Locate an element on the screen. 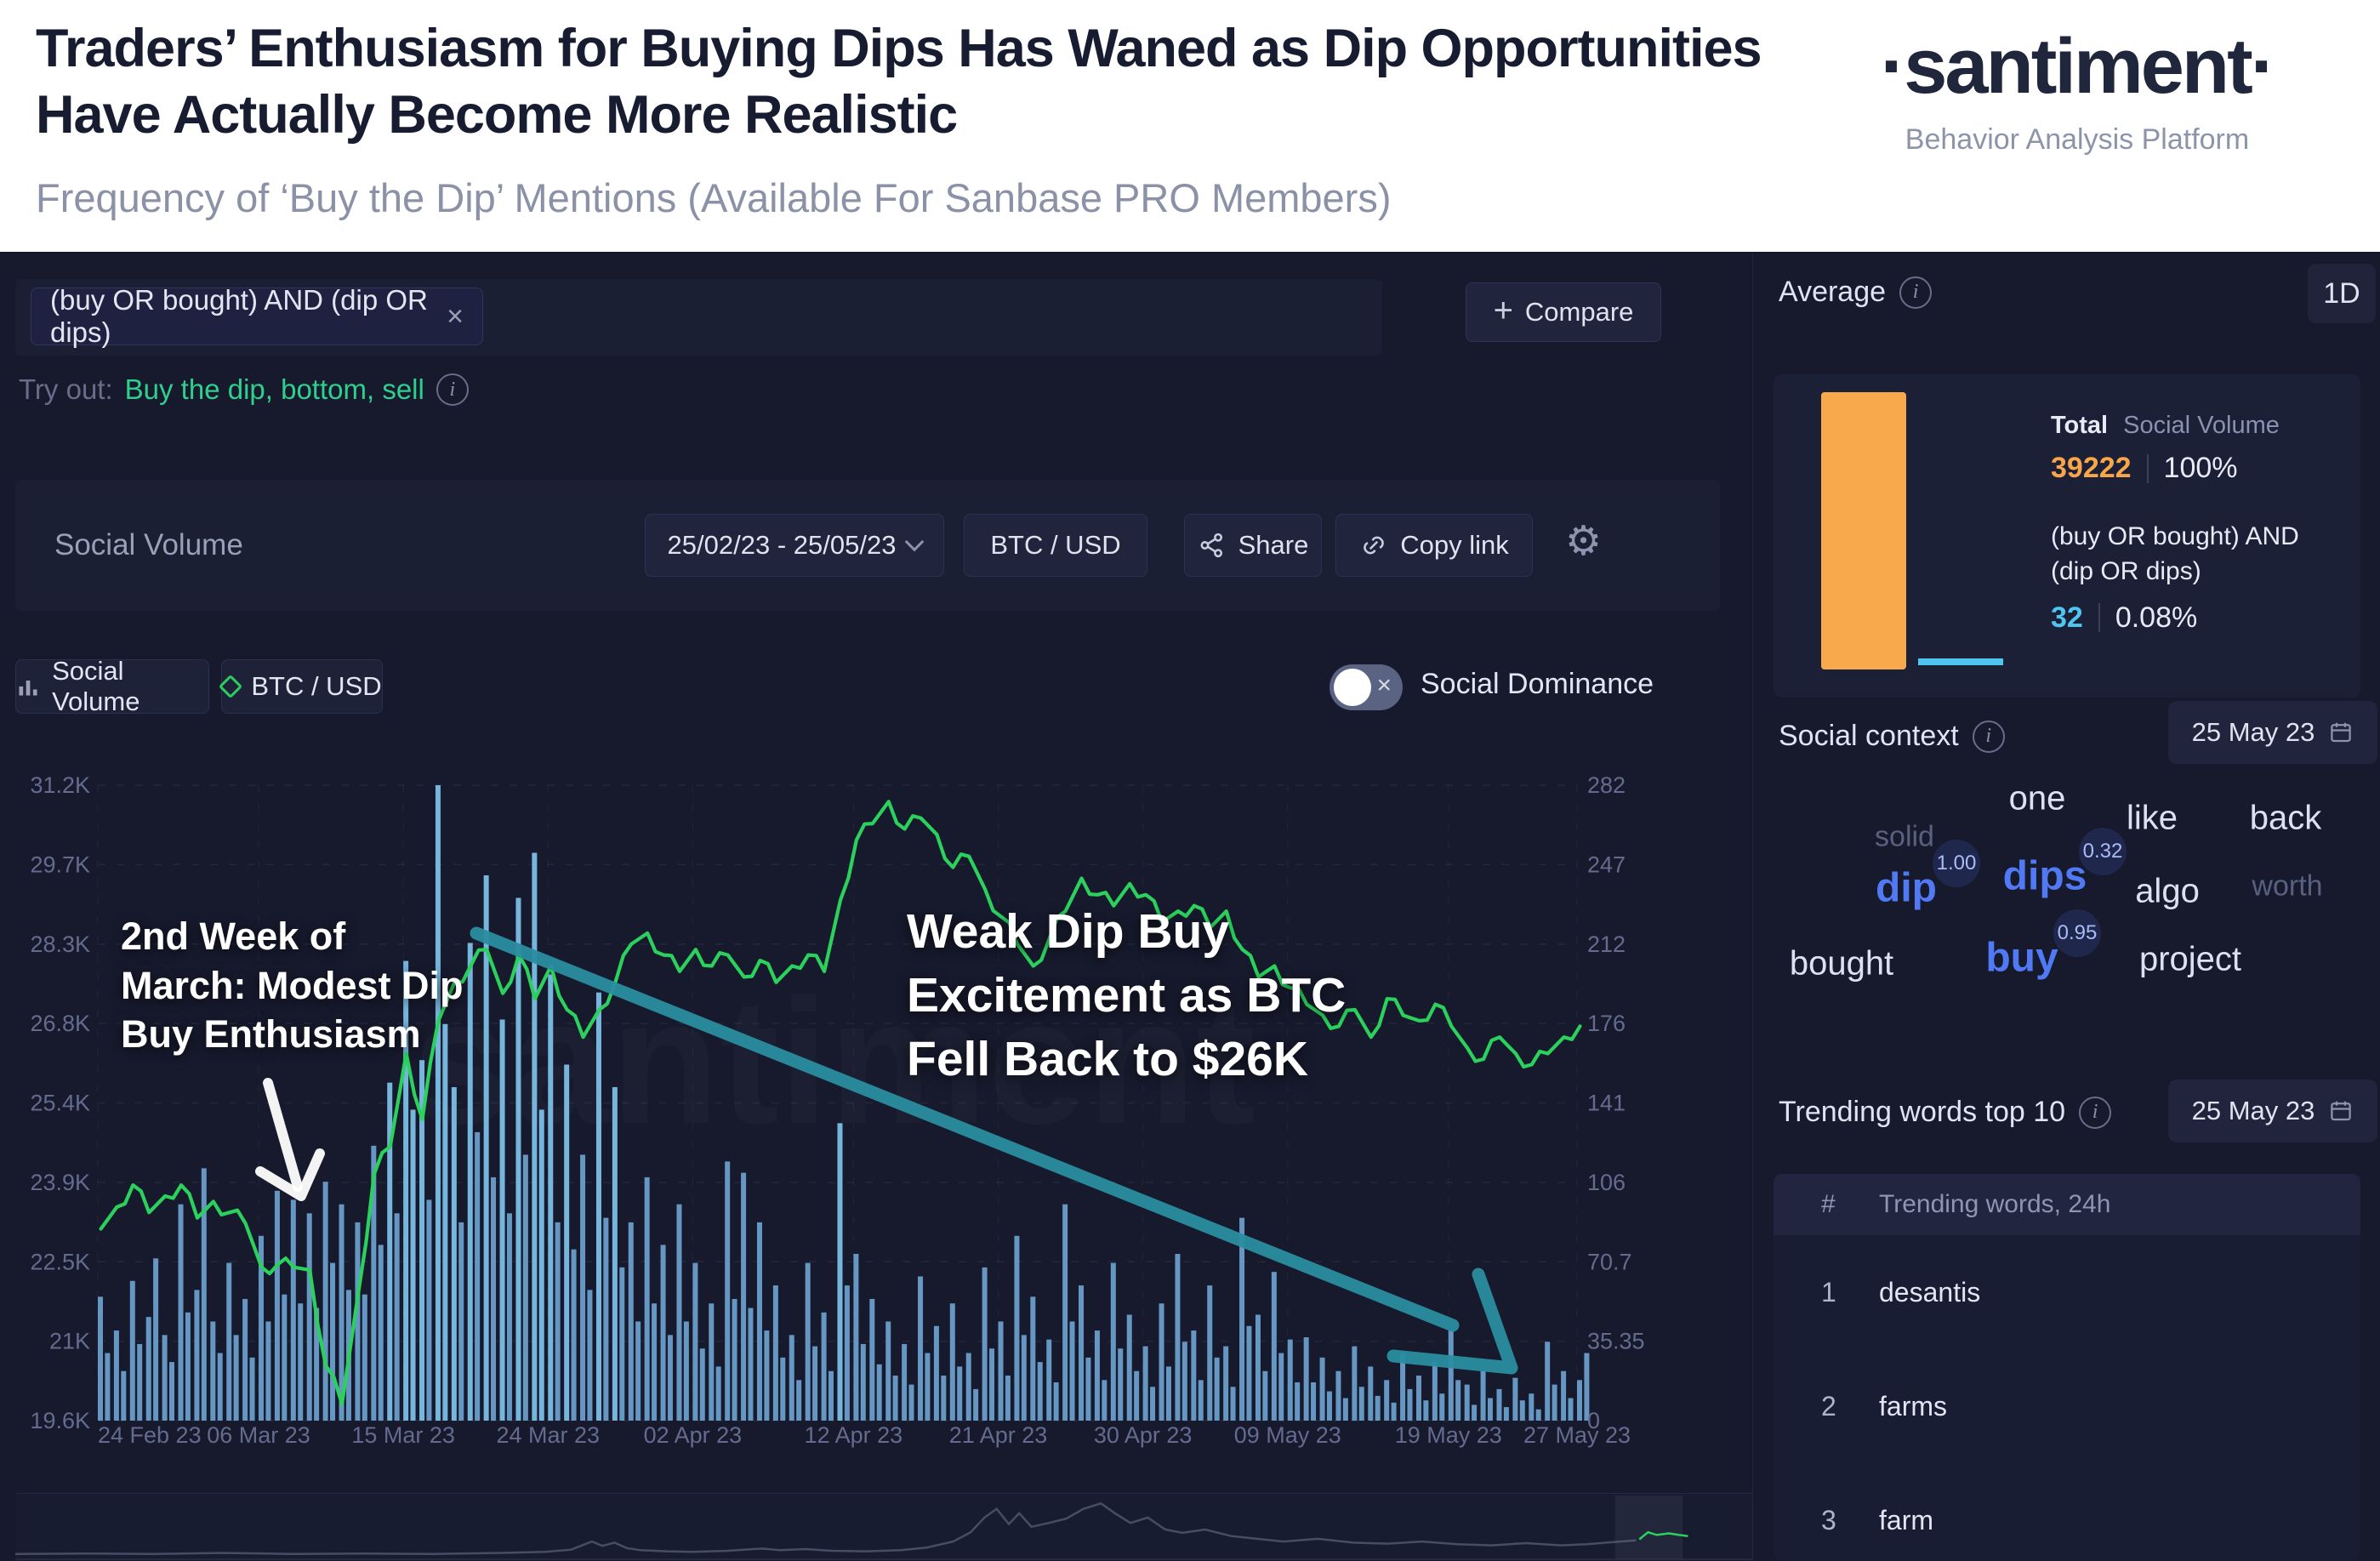  annotation-line: Weak Dip Buy is located at coordinates (1068, 931).